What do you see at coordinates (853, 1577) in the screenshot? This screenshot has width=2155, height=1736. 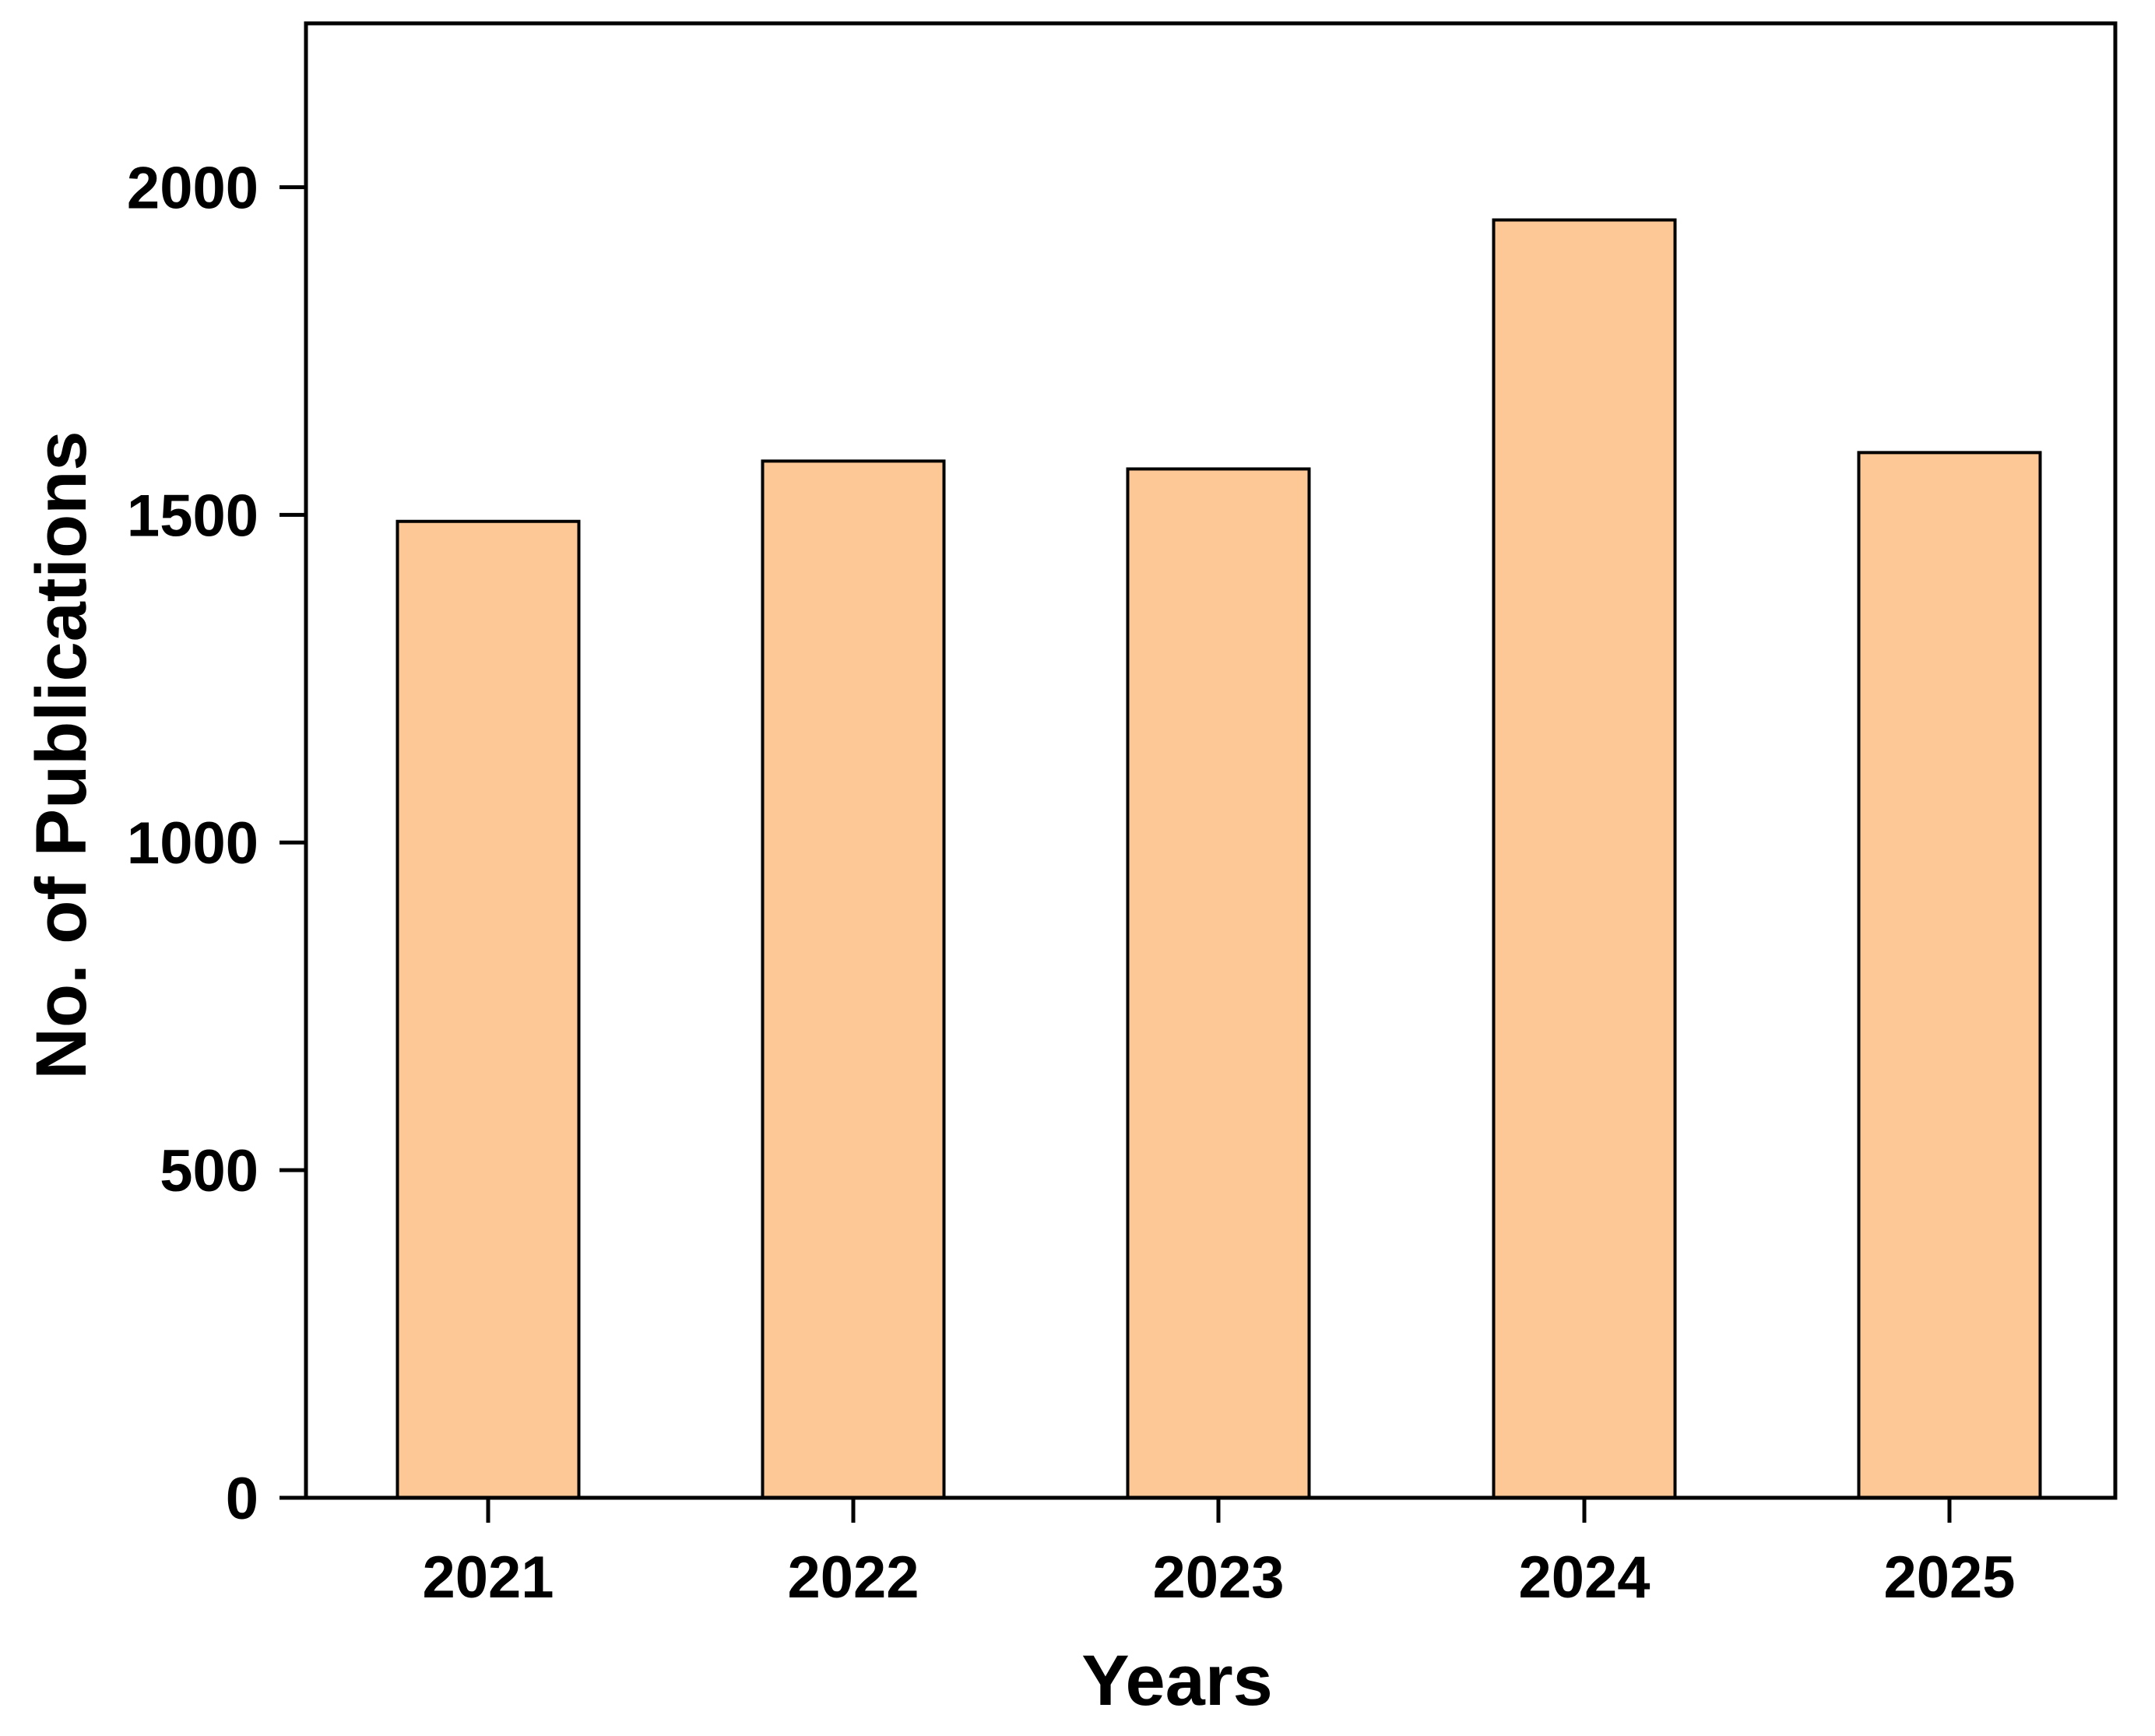 I see `x-tick-label: 2022` at bounding box center [853, 1577].